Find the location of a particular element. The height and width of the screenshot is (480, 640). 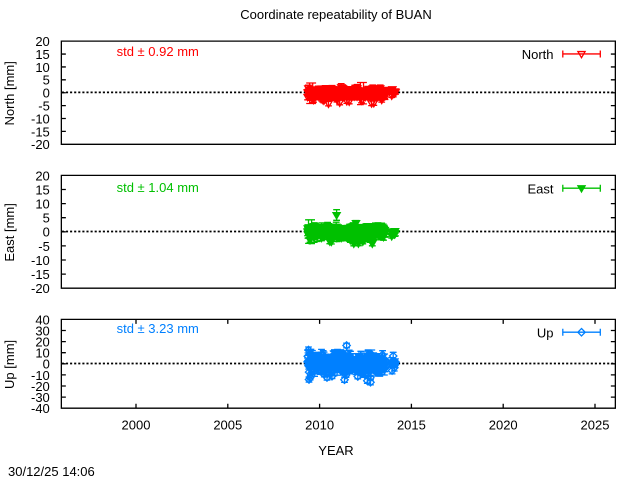

svg-text: Up is located at coordinates (545, 332).